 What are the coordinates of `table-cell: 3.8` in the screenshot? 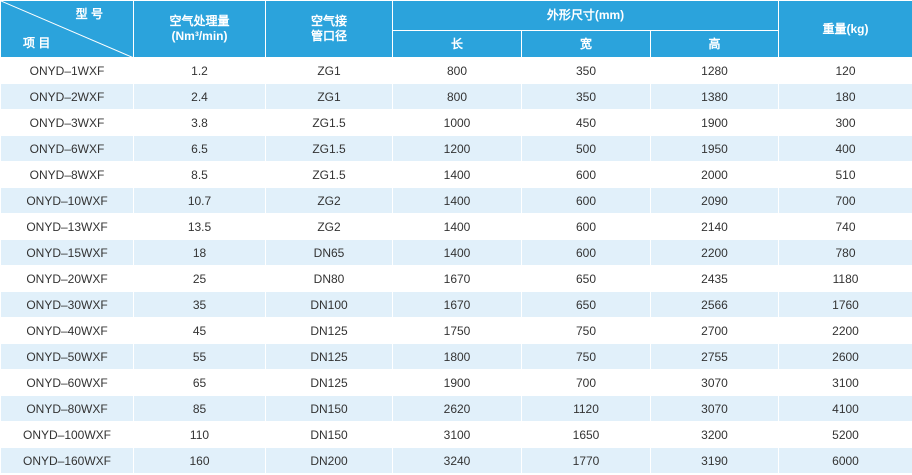 It's located at (199, 122).